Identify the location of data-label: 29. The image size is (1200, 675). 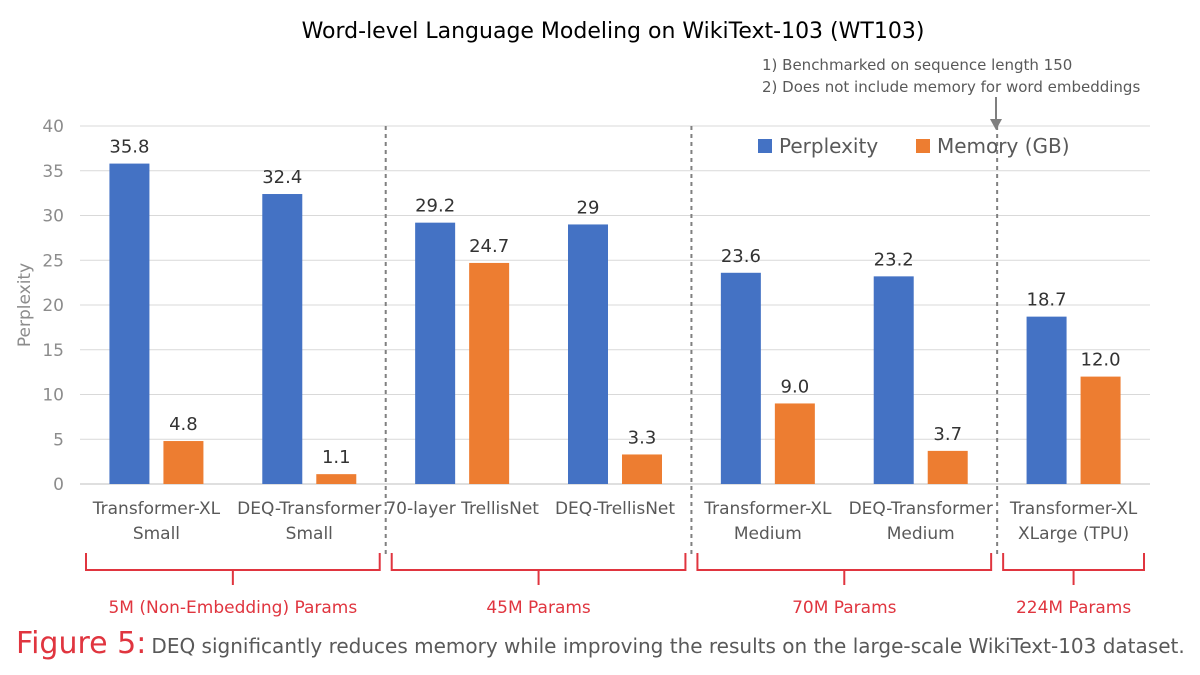
(588, 207).